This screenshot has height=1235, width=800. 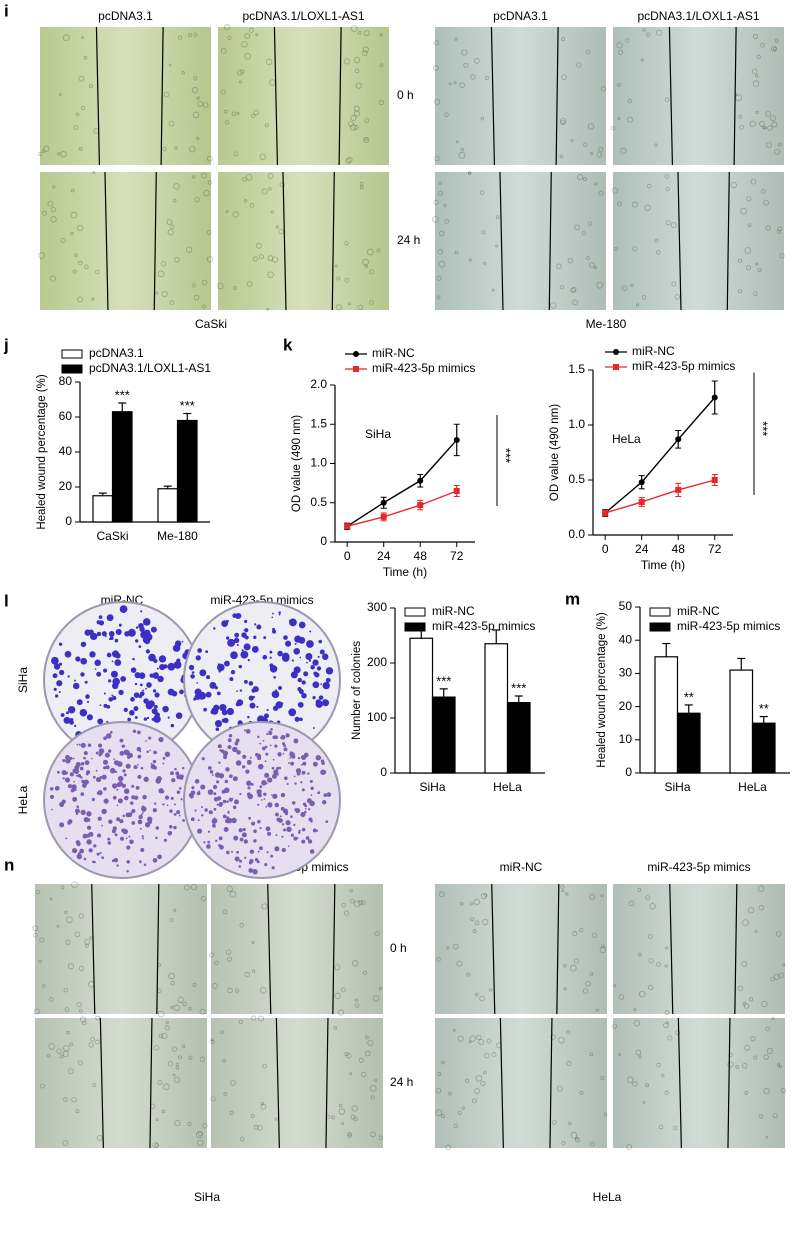 What do you see at coordinates (177, 536) in the screenshot?
I see `x-tick-label: Me-180` at bounding box center [177, 536].